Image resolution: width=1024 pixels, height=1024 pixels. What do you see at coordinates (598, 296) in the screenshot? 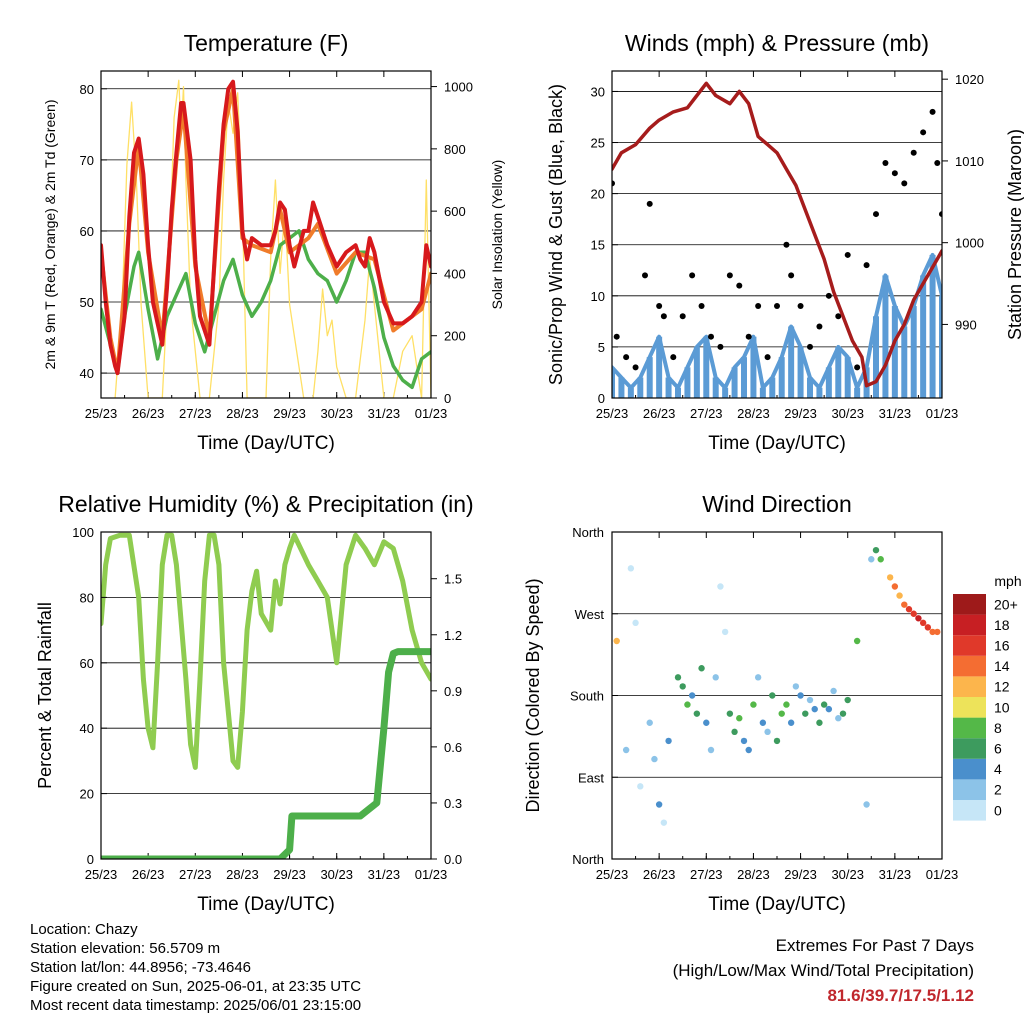
I see `winds-ytick-label: 10` at bounding box center [598, 296].